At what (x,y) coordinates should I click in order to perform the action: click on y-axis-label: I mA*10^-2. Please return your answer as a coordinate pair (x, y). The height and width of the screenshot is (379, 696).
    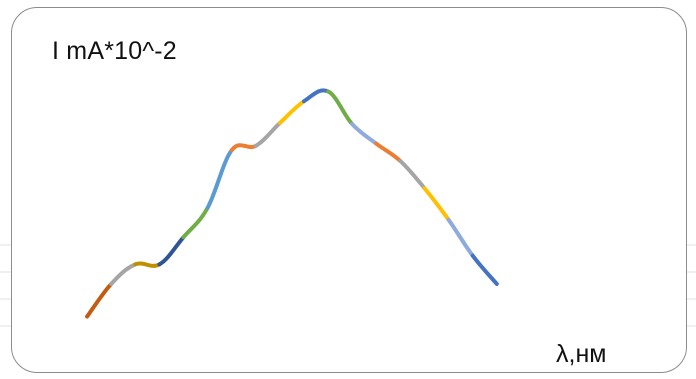
    Looking at the image, I should click on (114, 51).